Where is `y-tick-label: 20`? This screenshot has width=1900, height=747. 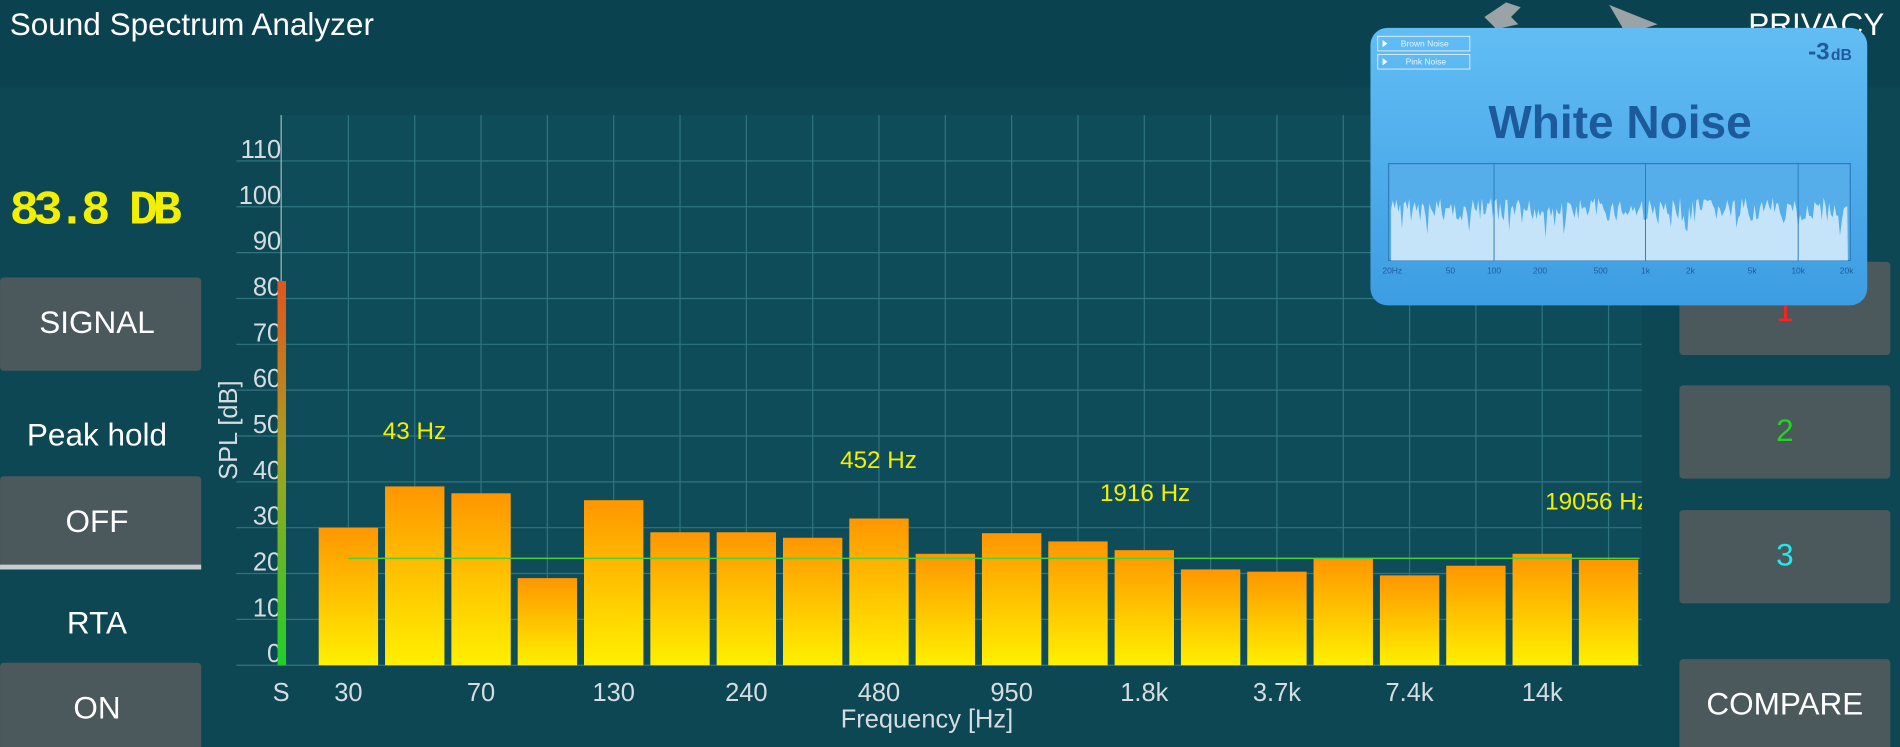 y-tick-label: 20 is located at coordinates (267, 563).